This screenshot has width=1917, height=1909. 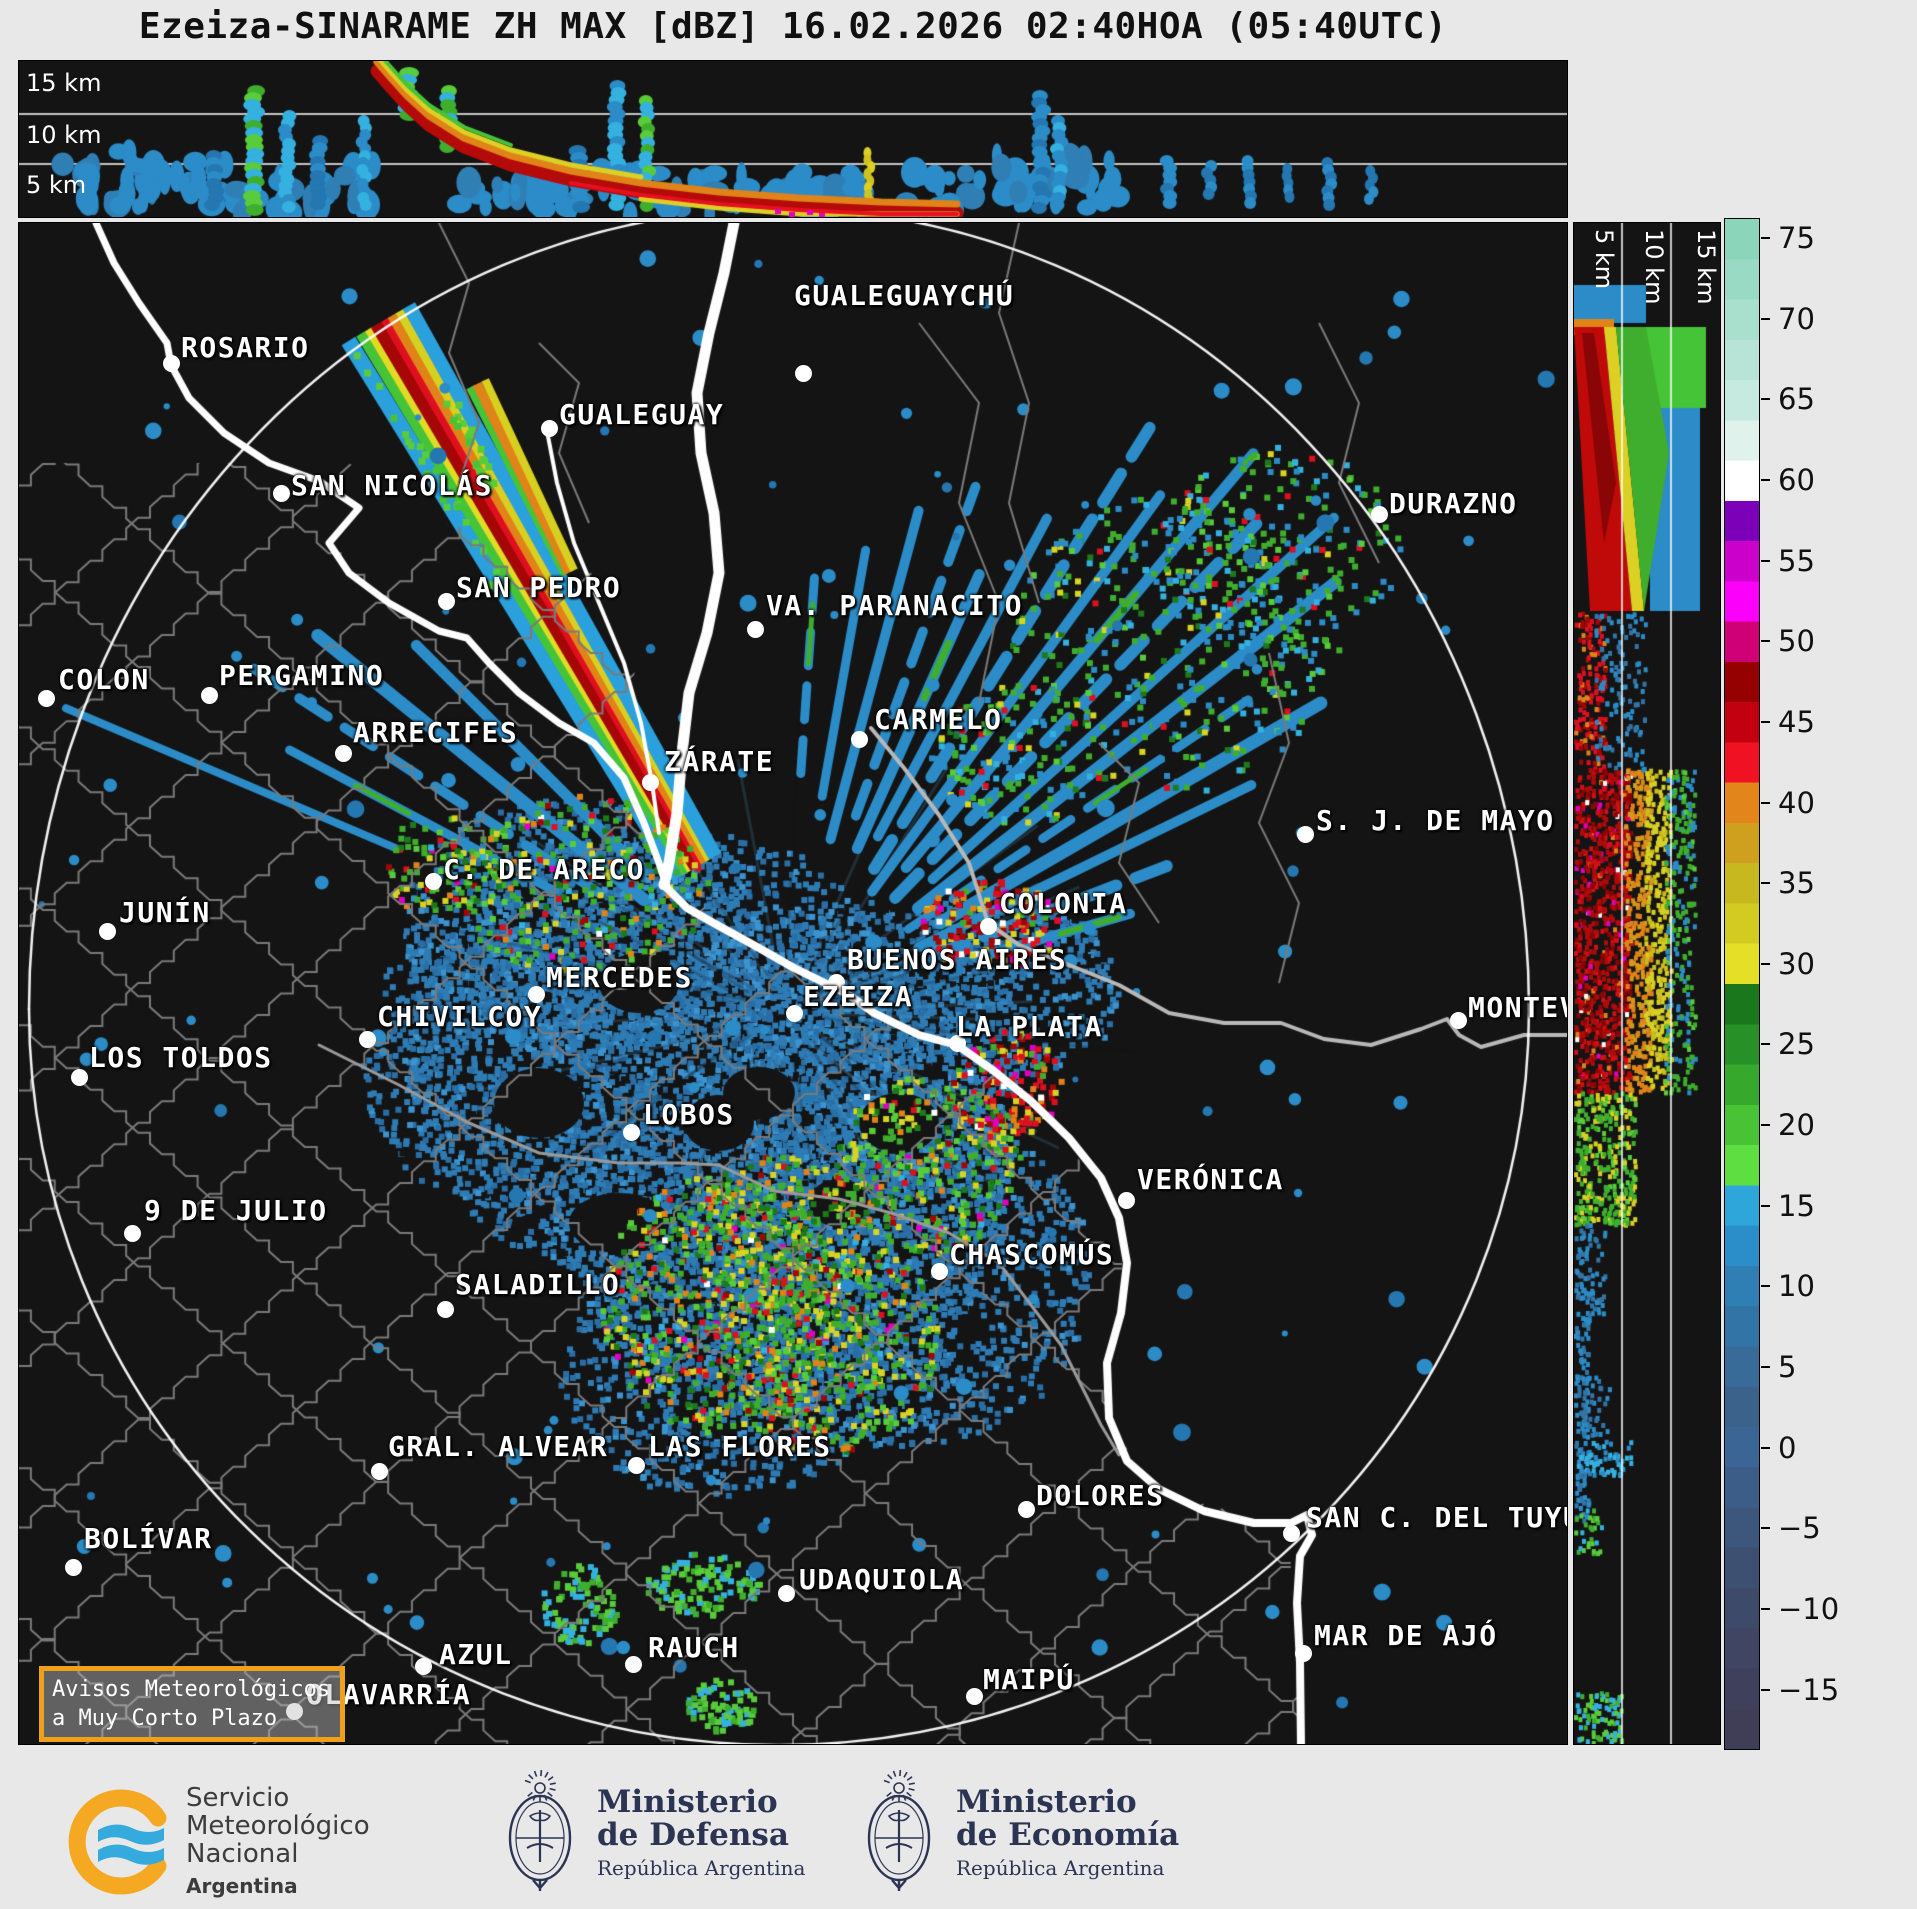 I want to click on city-label: SAN PEDRO, so click(x=539, y=587).